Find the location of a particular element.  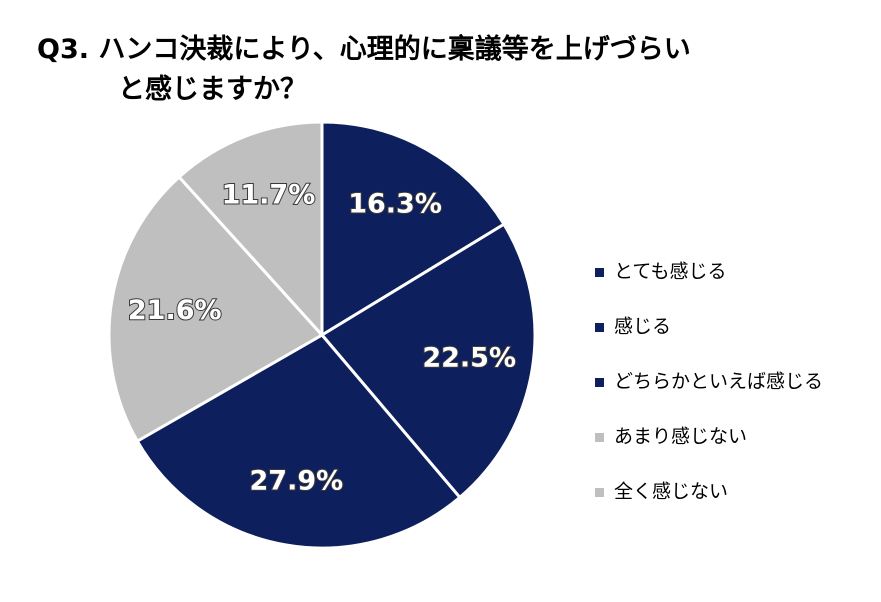

legend-label: とても感じる is located at coordinates (670, 272).